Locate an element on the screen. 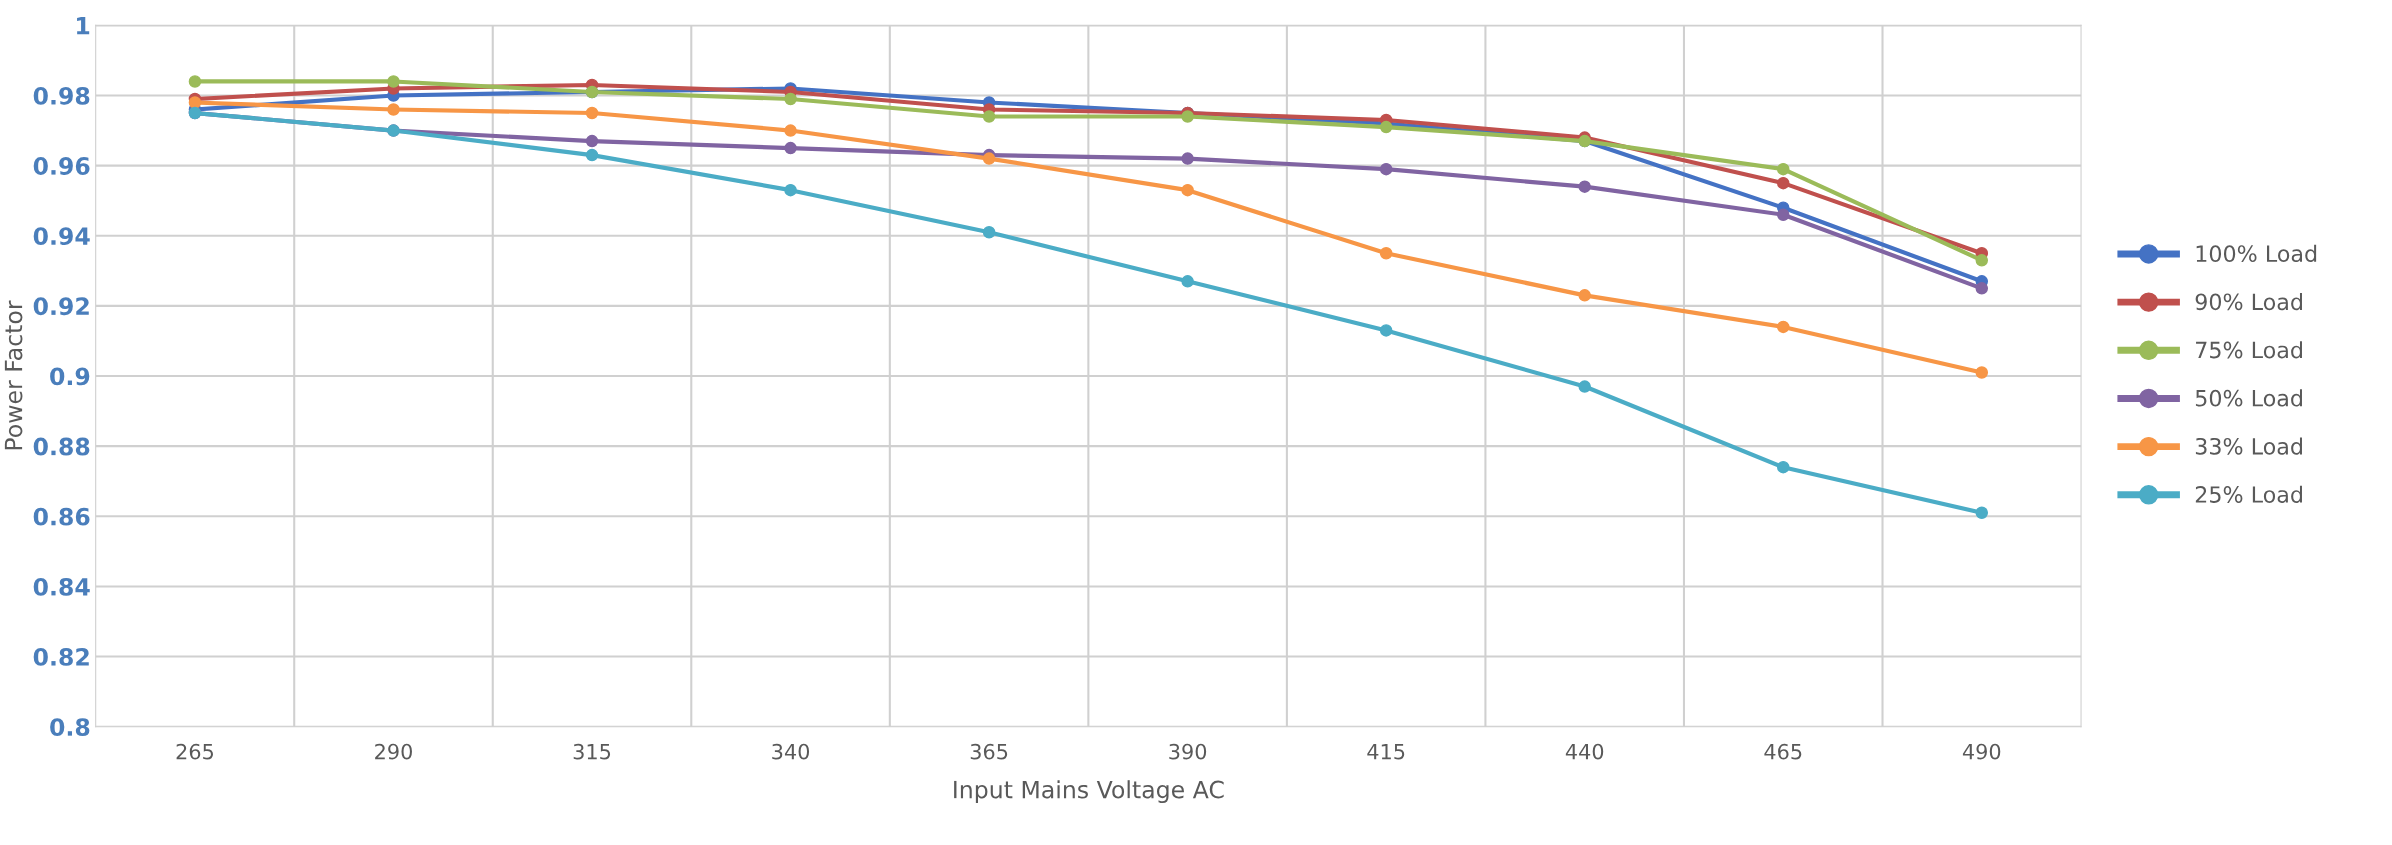  legend-label: 33% Load is located at coordinates (2248, 446).